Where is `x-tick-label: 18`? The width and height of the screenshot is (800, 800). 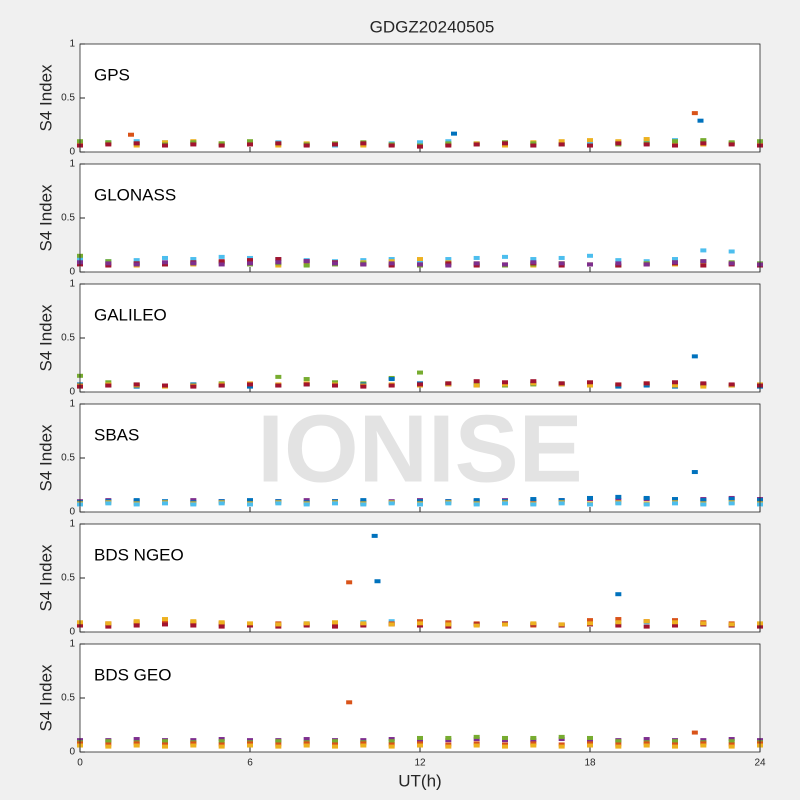 x-tick-label: 18 is located at coordinates (590, 763).